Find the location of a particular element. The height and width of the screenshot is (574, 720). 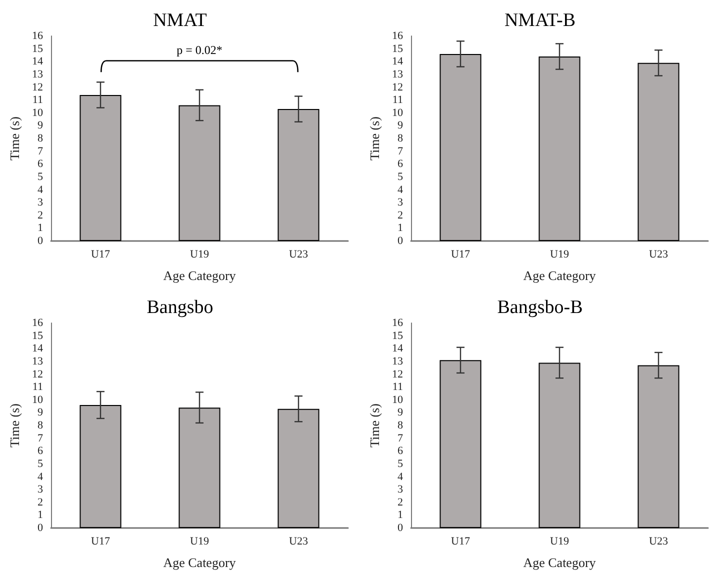

chart-title: Bangsbo-B is located at coordinates (540, 307).